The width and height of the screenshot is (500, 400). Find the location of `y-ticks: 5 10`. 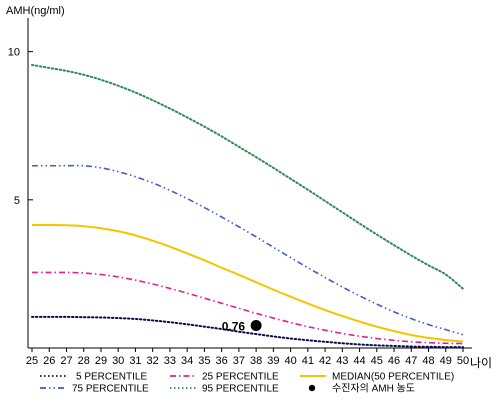

y-ticks: 5 10 is located at coordinates (20, 127).